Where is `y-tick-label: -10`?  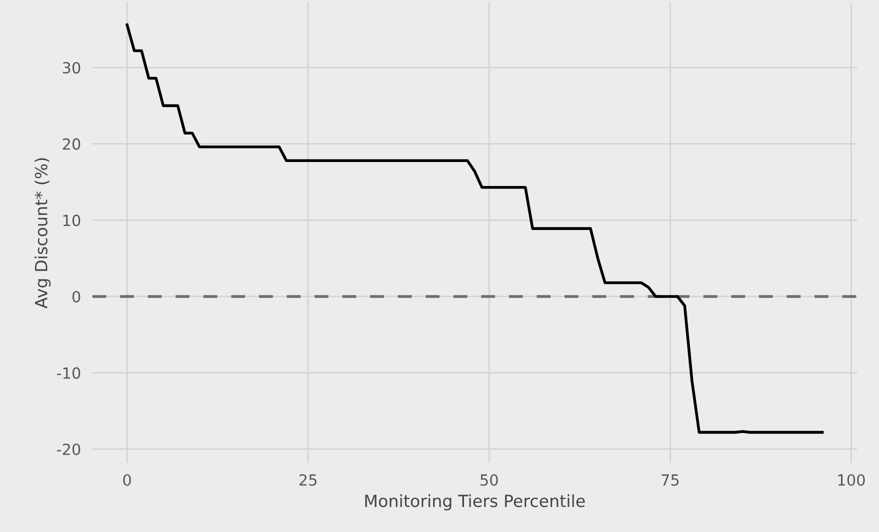
y-tick-label: -10 is located at coordinates (68, 373).